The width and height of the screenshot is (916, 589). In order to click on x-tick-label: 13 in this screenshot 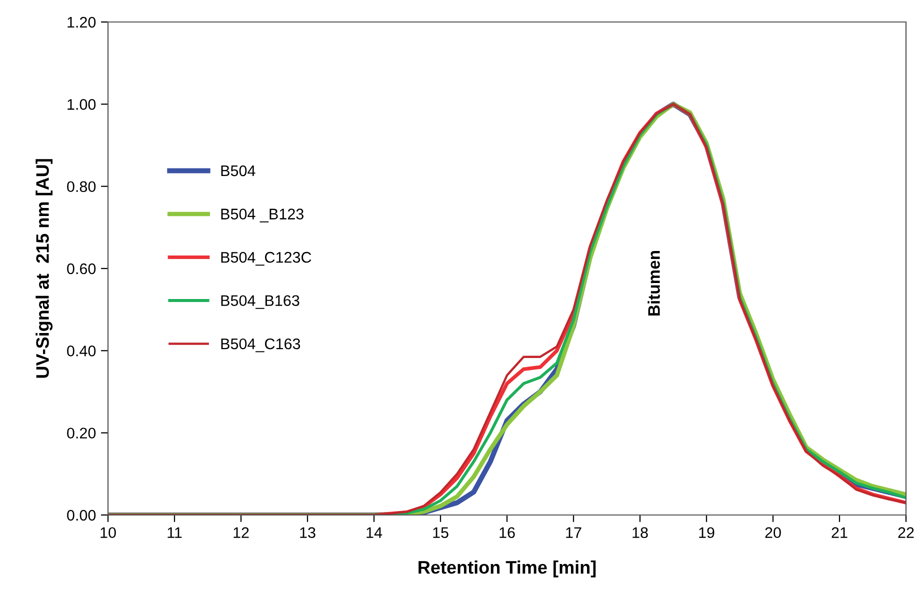, I will do `click(308, 532)`.